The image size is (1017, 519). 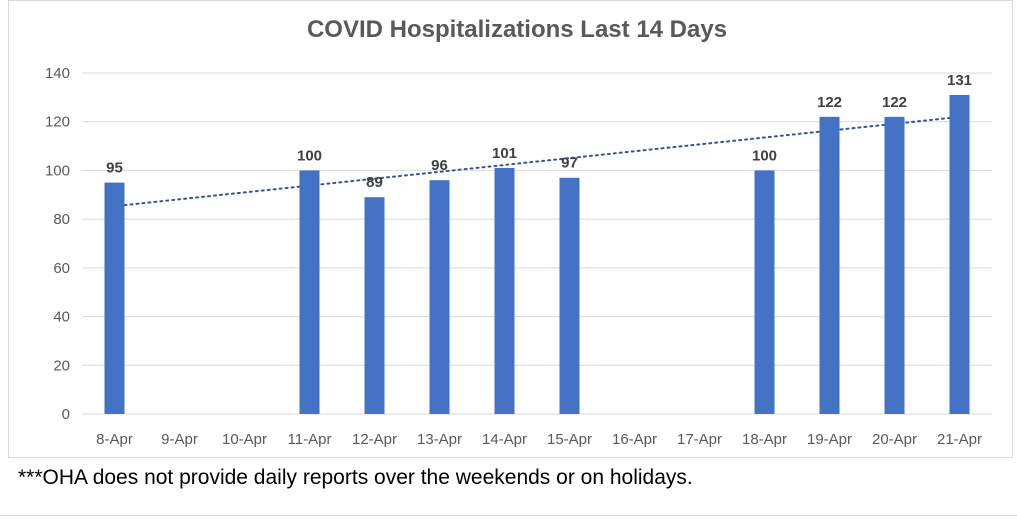 I want to click on data-label: 131, so click(x=959, y=80).